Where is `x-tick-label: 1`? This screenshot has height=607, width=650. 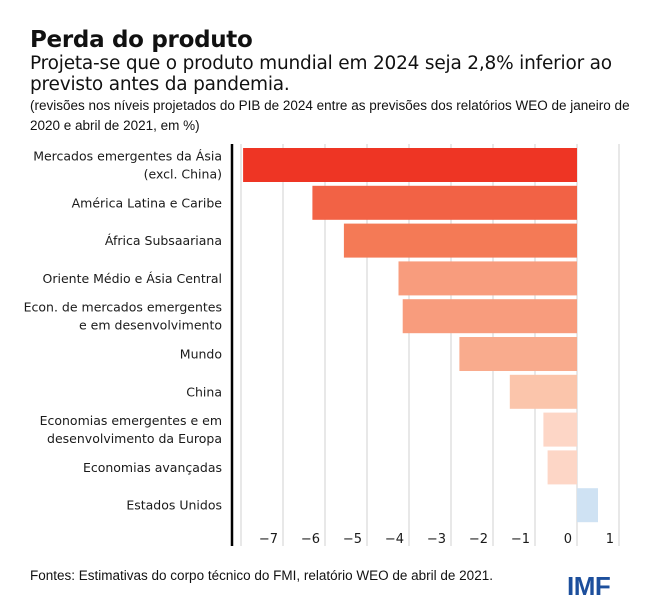
x-tick-label: 1 is located at coordinates (610, 539).